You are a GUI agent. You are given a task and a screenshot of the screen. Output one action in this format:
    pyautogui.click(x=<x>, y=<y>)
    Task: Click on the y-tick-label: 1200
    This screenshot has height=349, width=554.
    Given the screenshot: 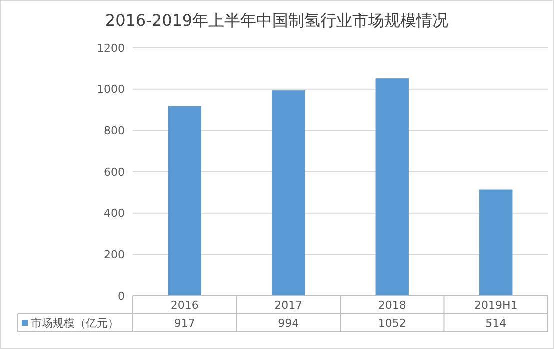 What is the action you would take?
    pyautogui.click(x=111, y=48)
    